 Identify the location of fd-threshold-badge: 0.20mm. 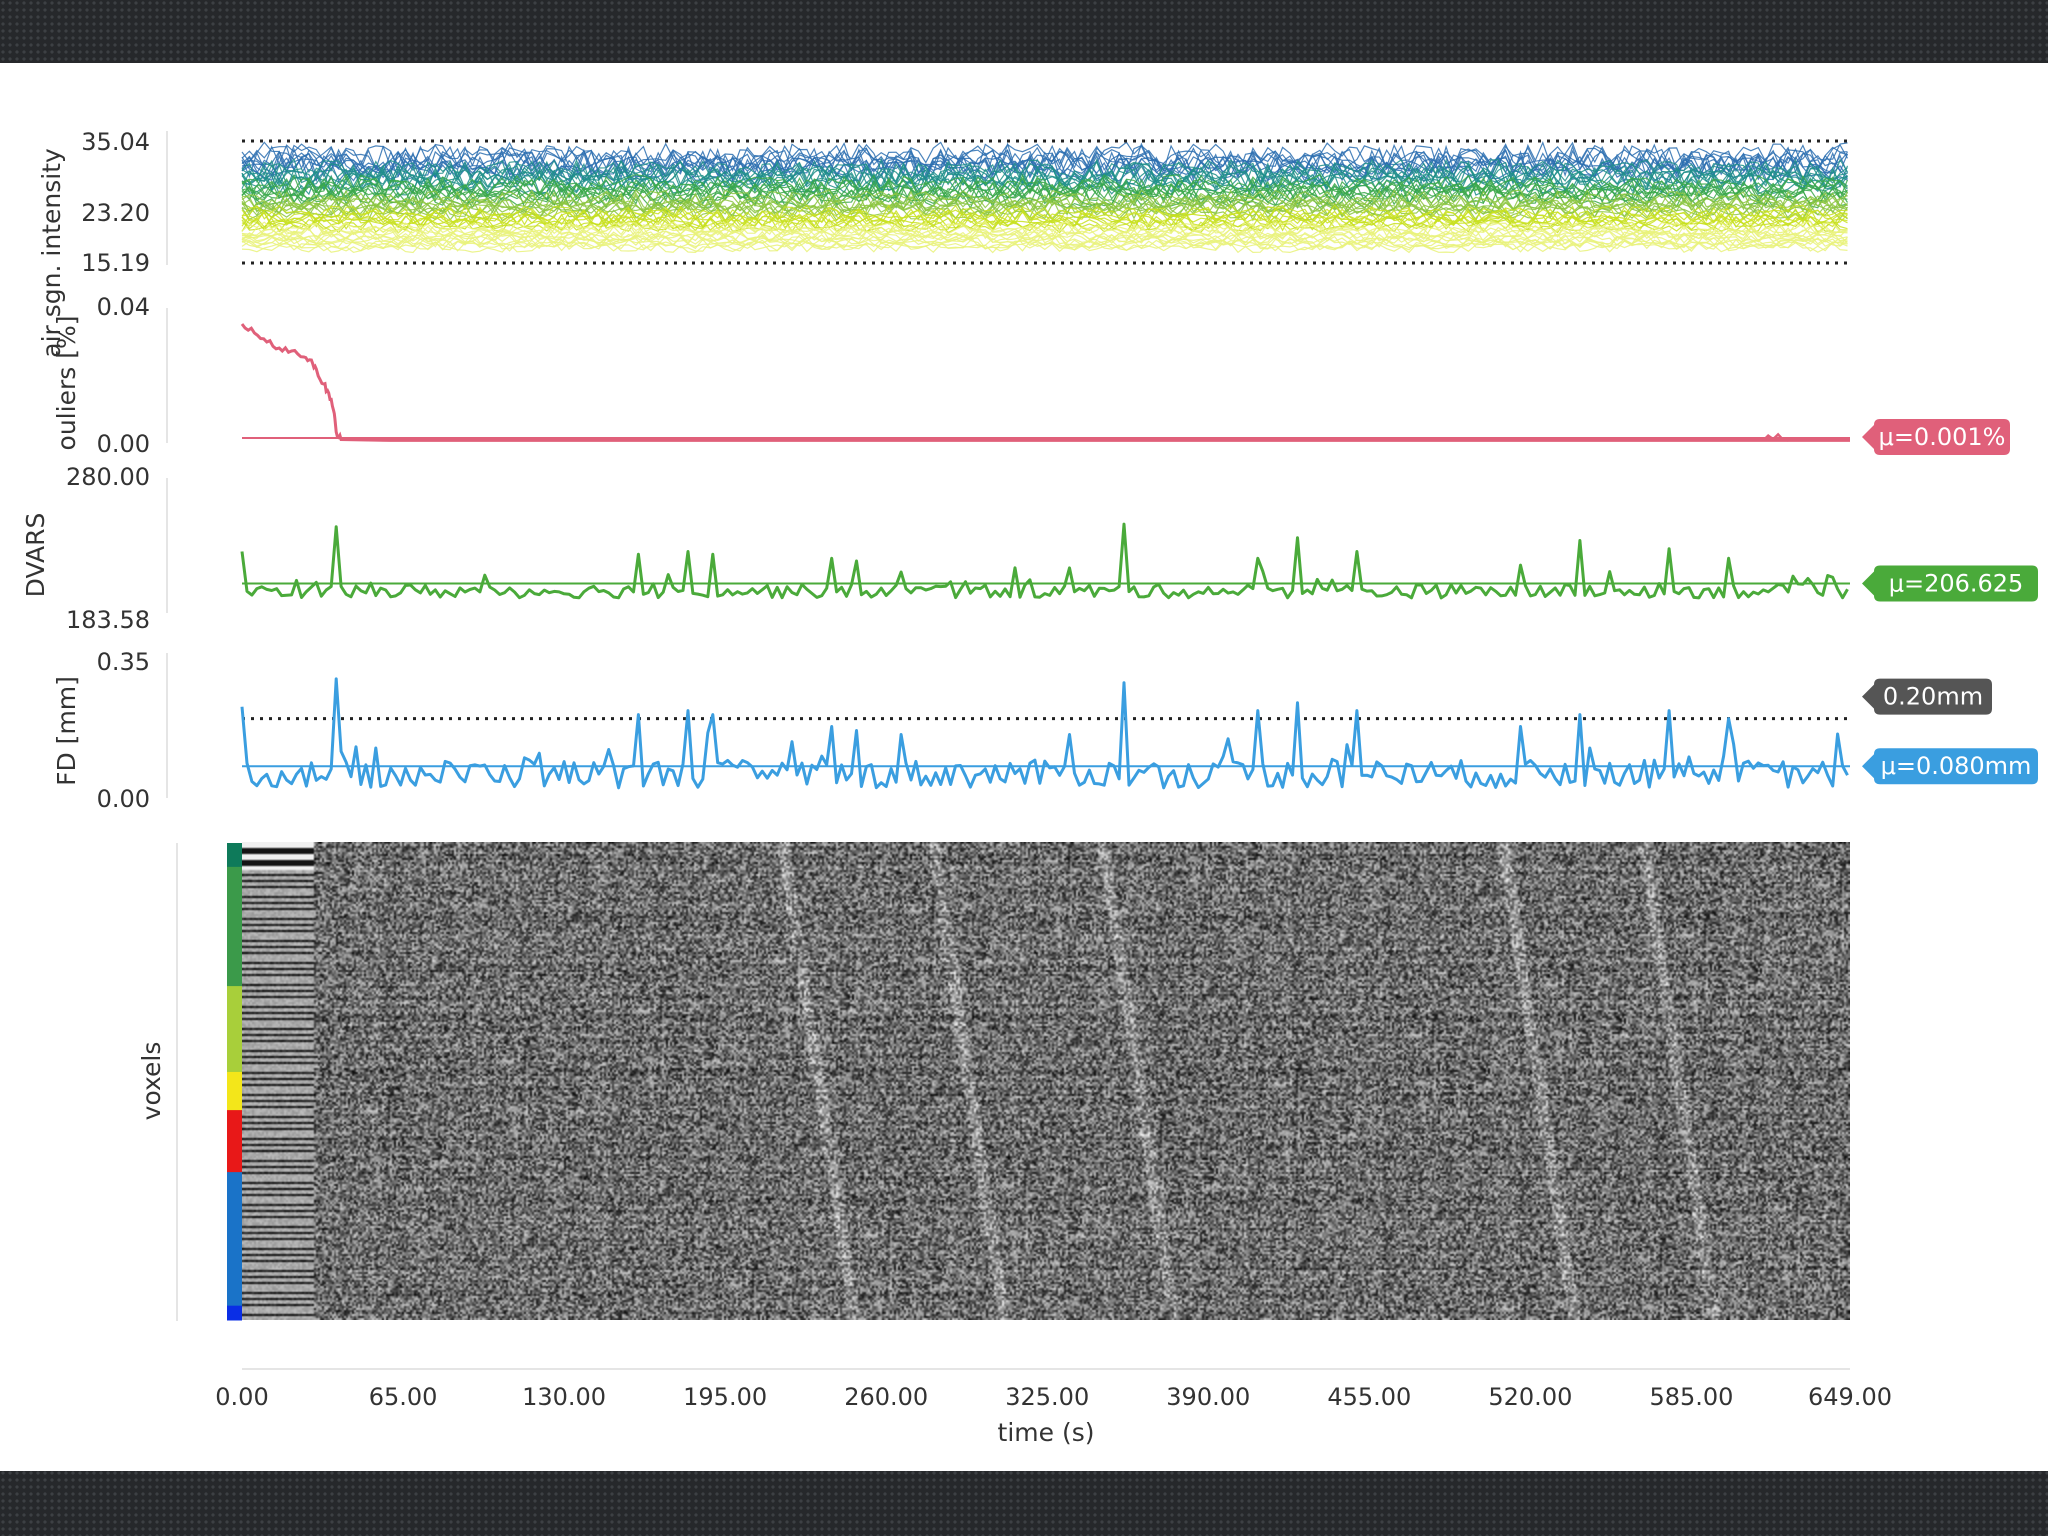
(1927, 696).